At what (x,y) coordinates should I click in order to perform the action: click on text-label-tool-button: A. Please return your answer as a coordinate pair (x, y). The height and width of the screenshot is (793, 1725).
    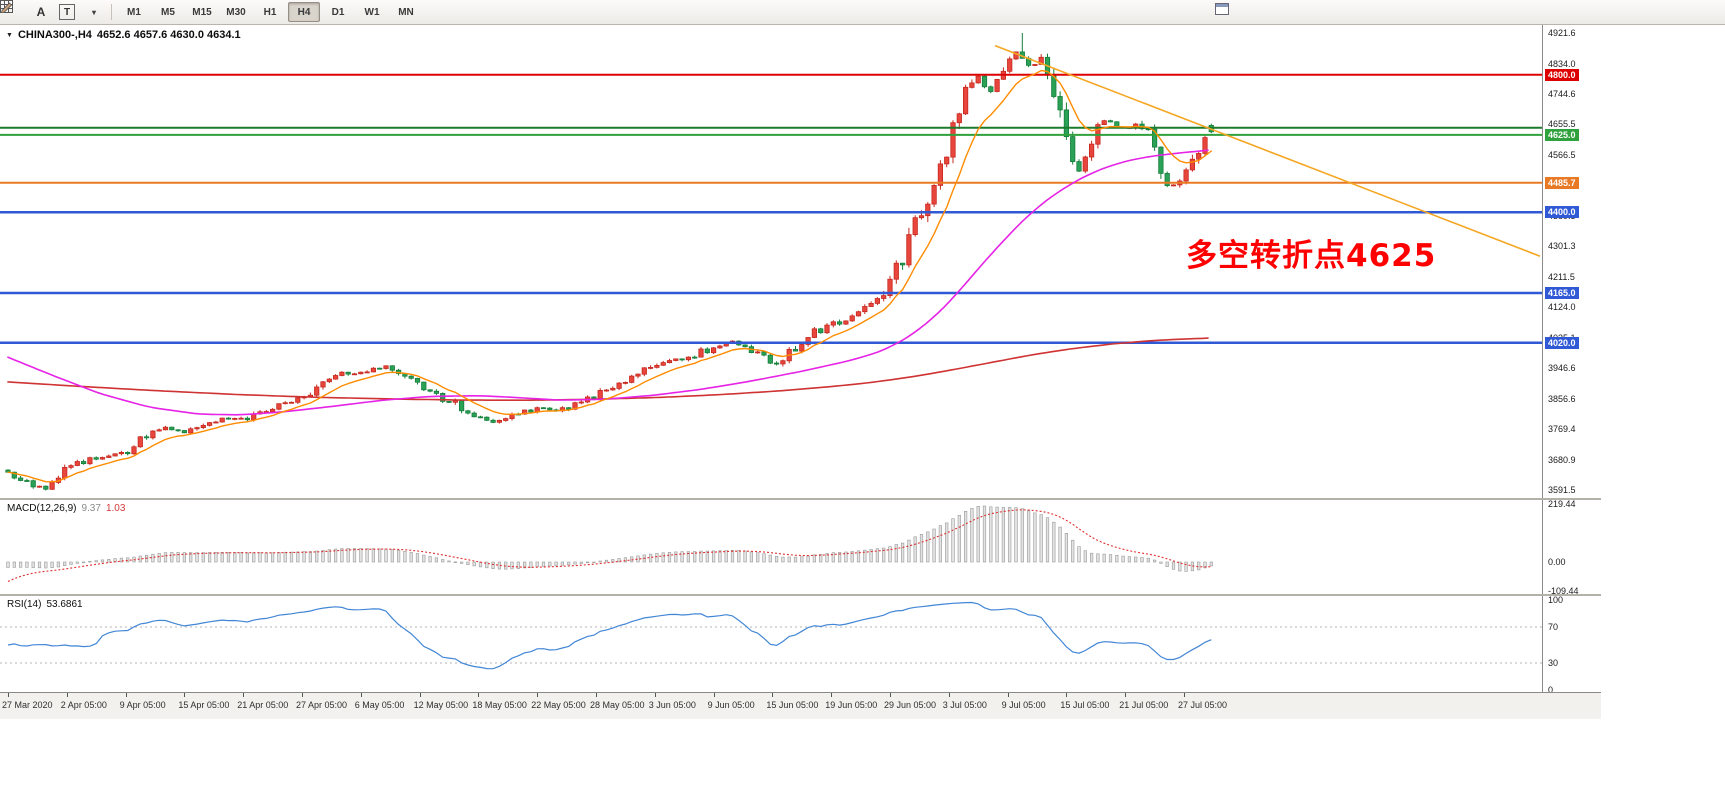
    Looking at the image, I should click on (41, 12).